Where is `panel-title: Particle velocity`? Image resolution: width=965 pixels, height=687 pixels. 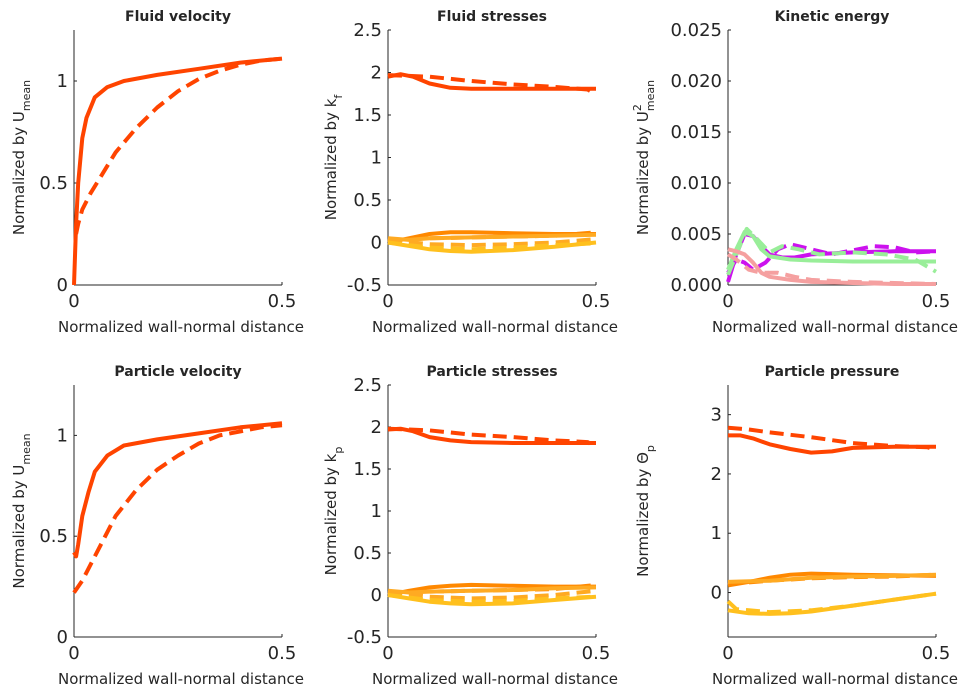
panel-title: Particle velocity is located at coordinates (177, 372).